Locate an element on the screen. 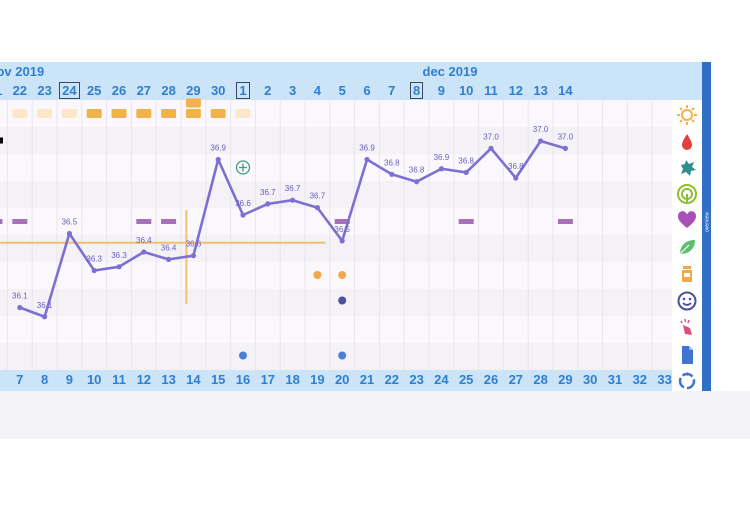  date-label: 26 is located at coordinates (119, 90).